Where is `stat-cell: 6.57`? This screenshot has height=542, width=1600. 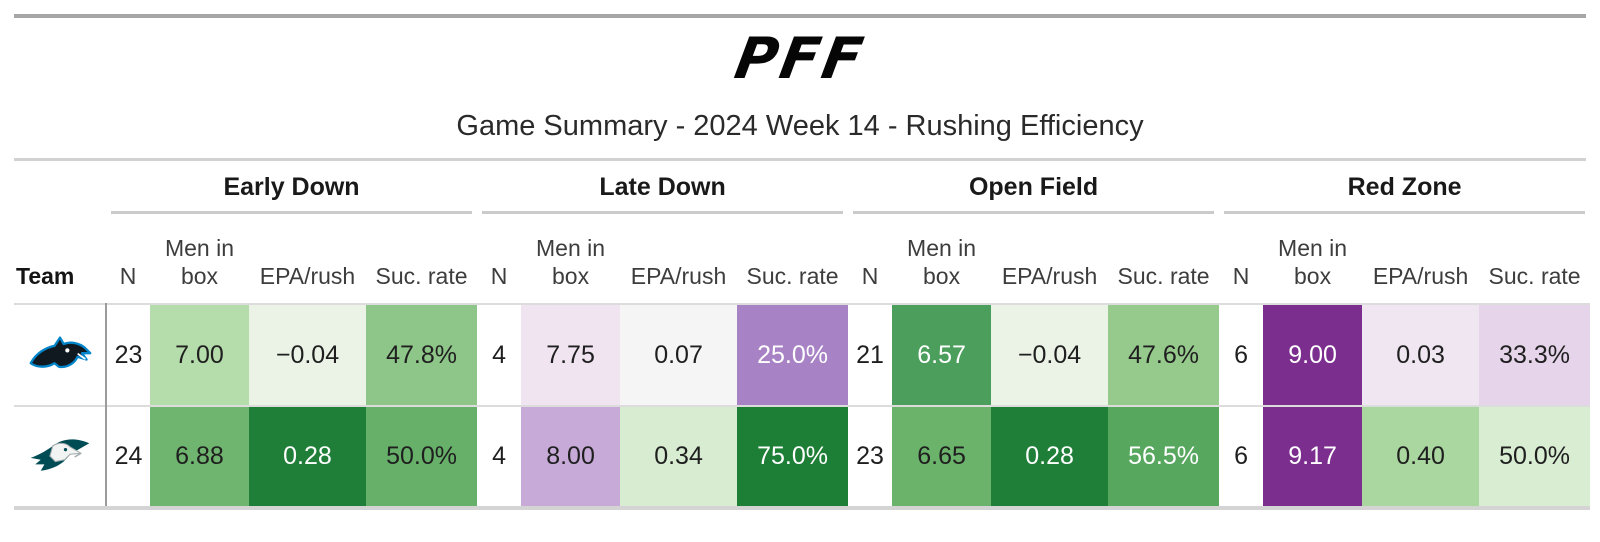 stat-cell: 6.57 is located at coordinates (942, 354).